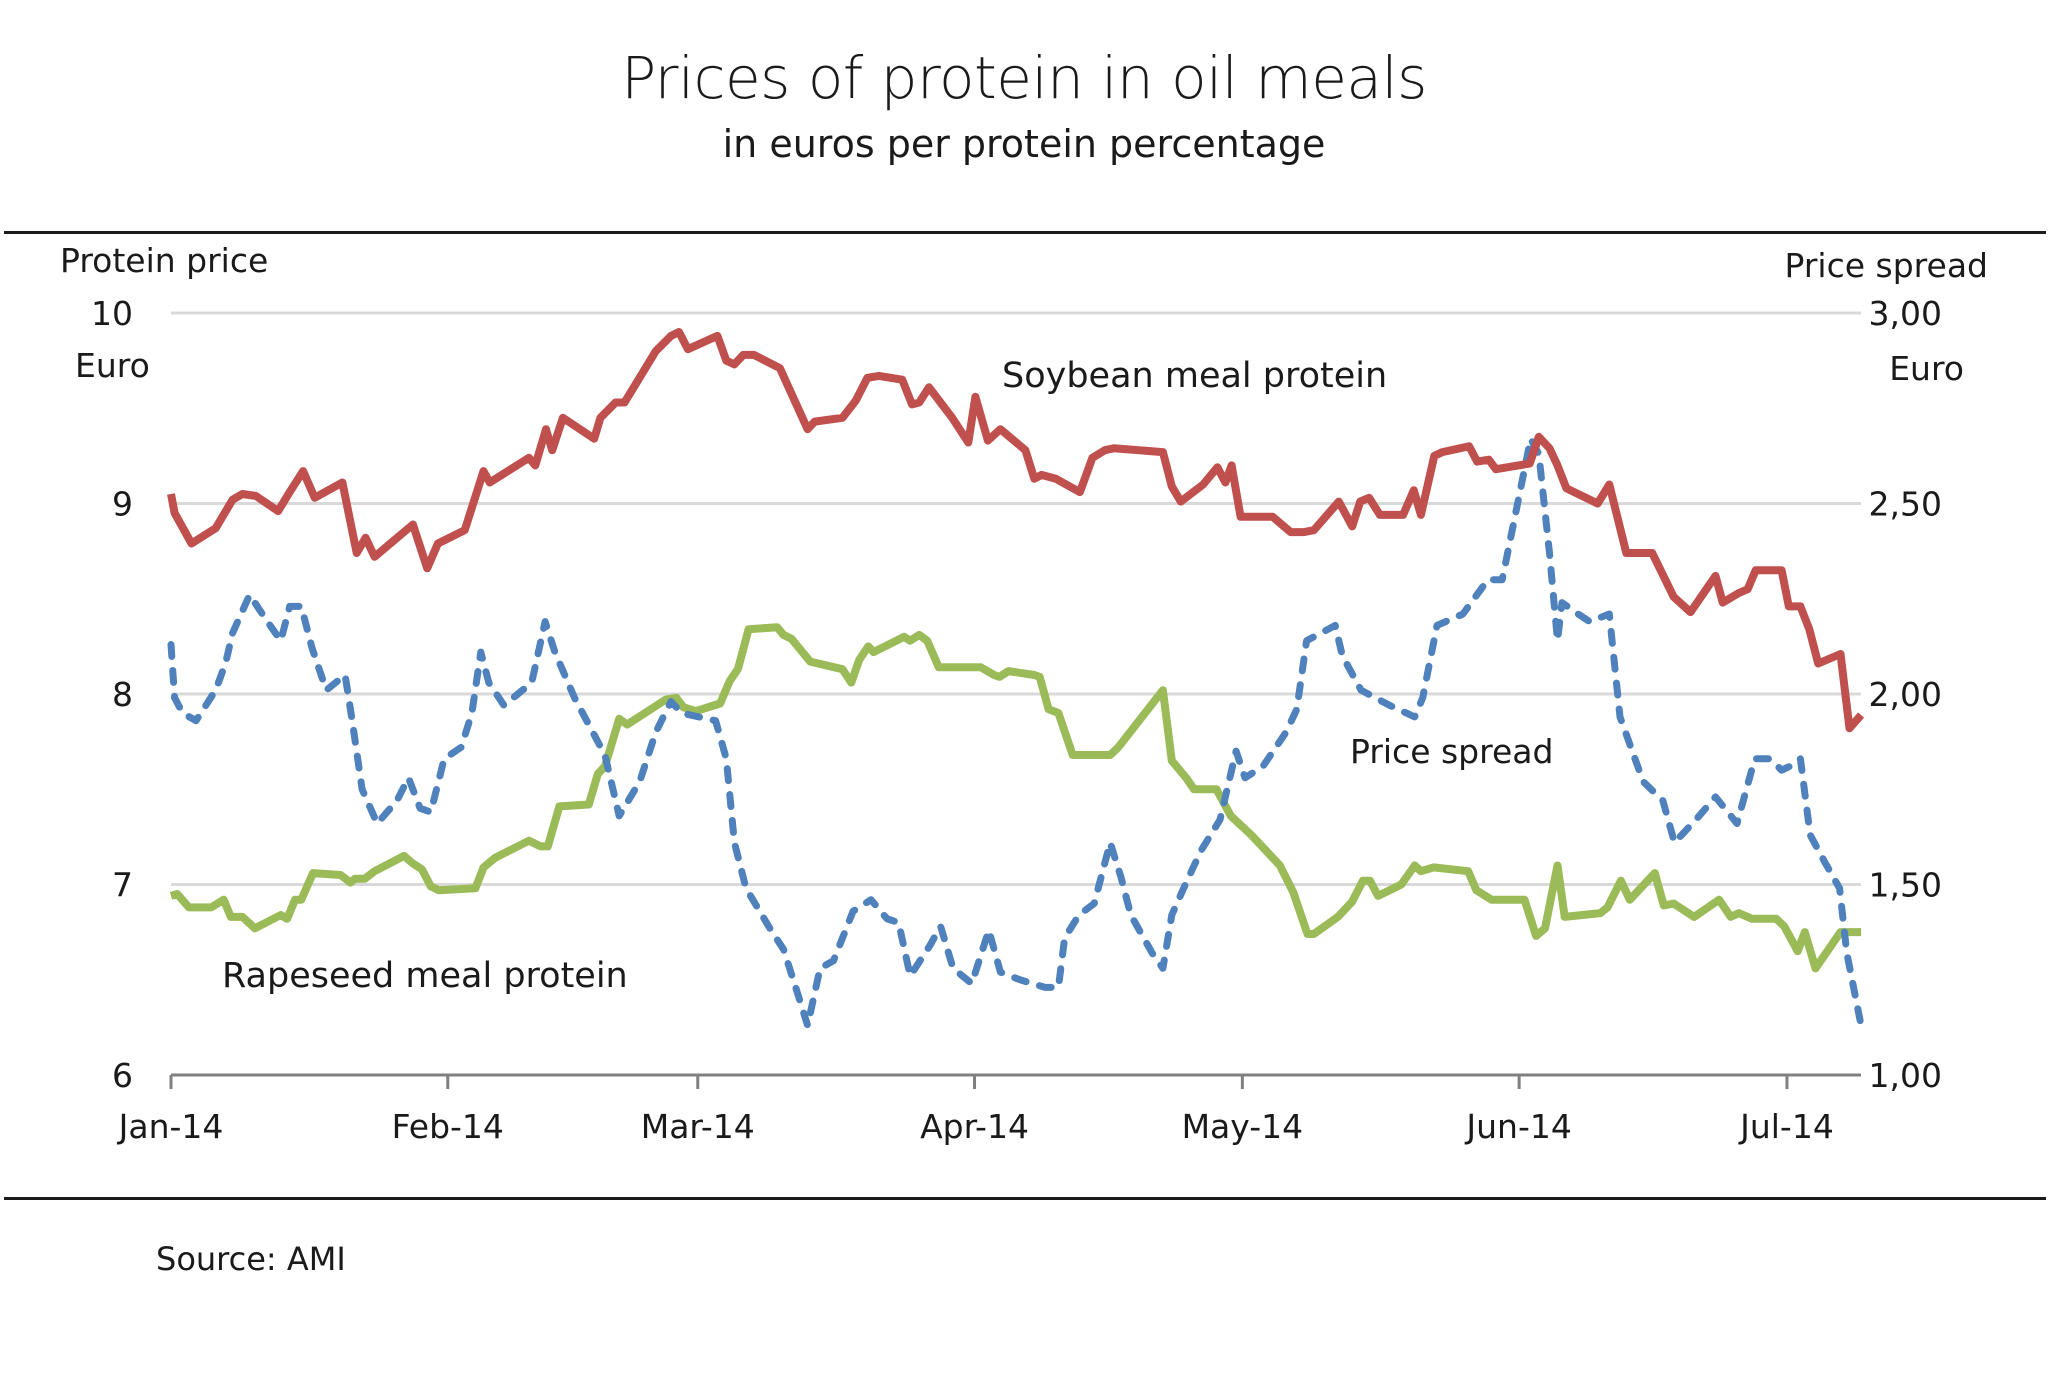  Describe the element at coordinates (122, 885) in the screenshot. I see `left-tick-label: 7` at that location.